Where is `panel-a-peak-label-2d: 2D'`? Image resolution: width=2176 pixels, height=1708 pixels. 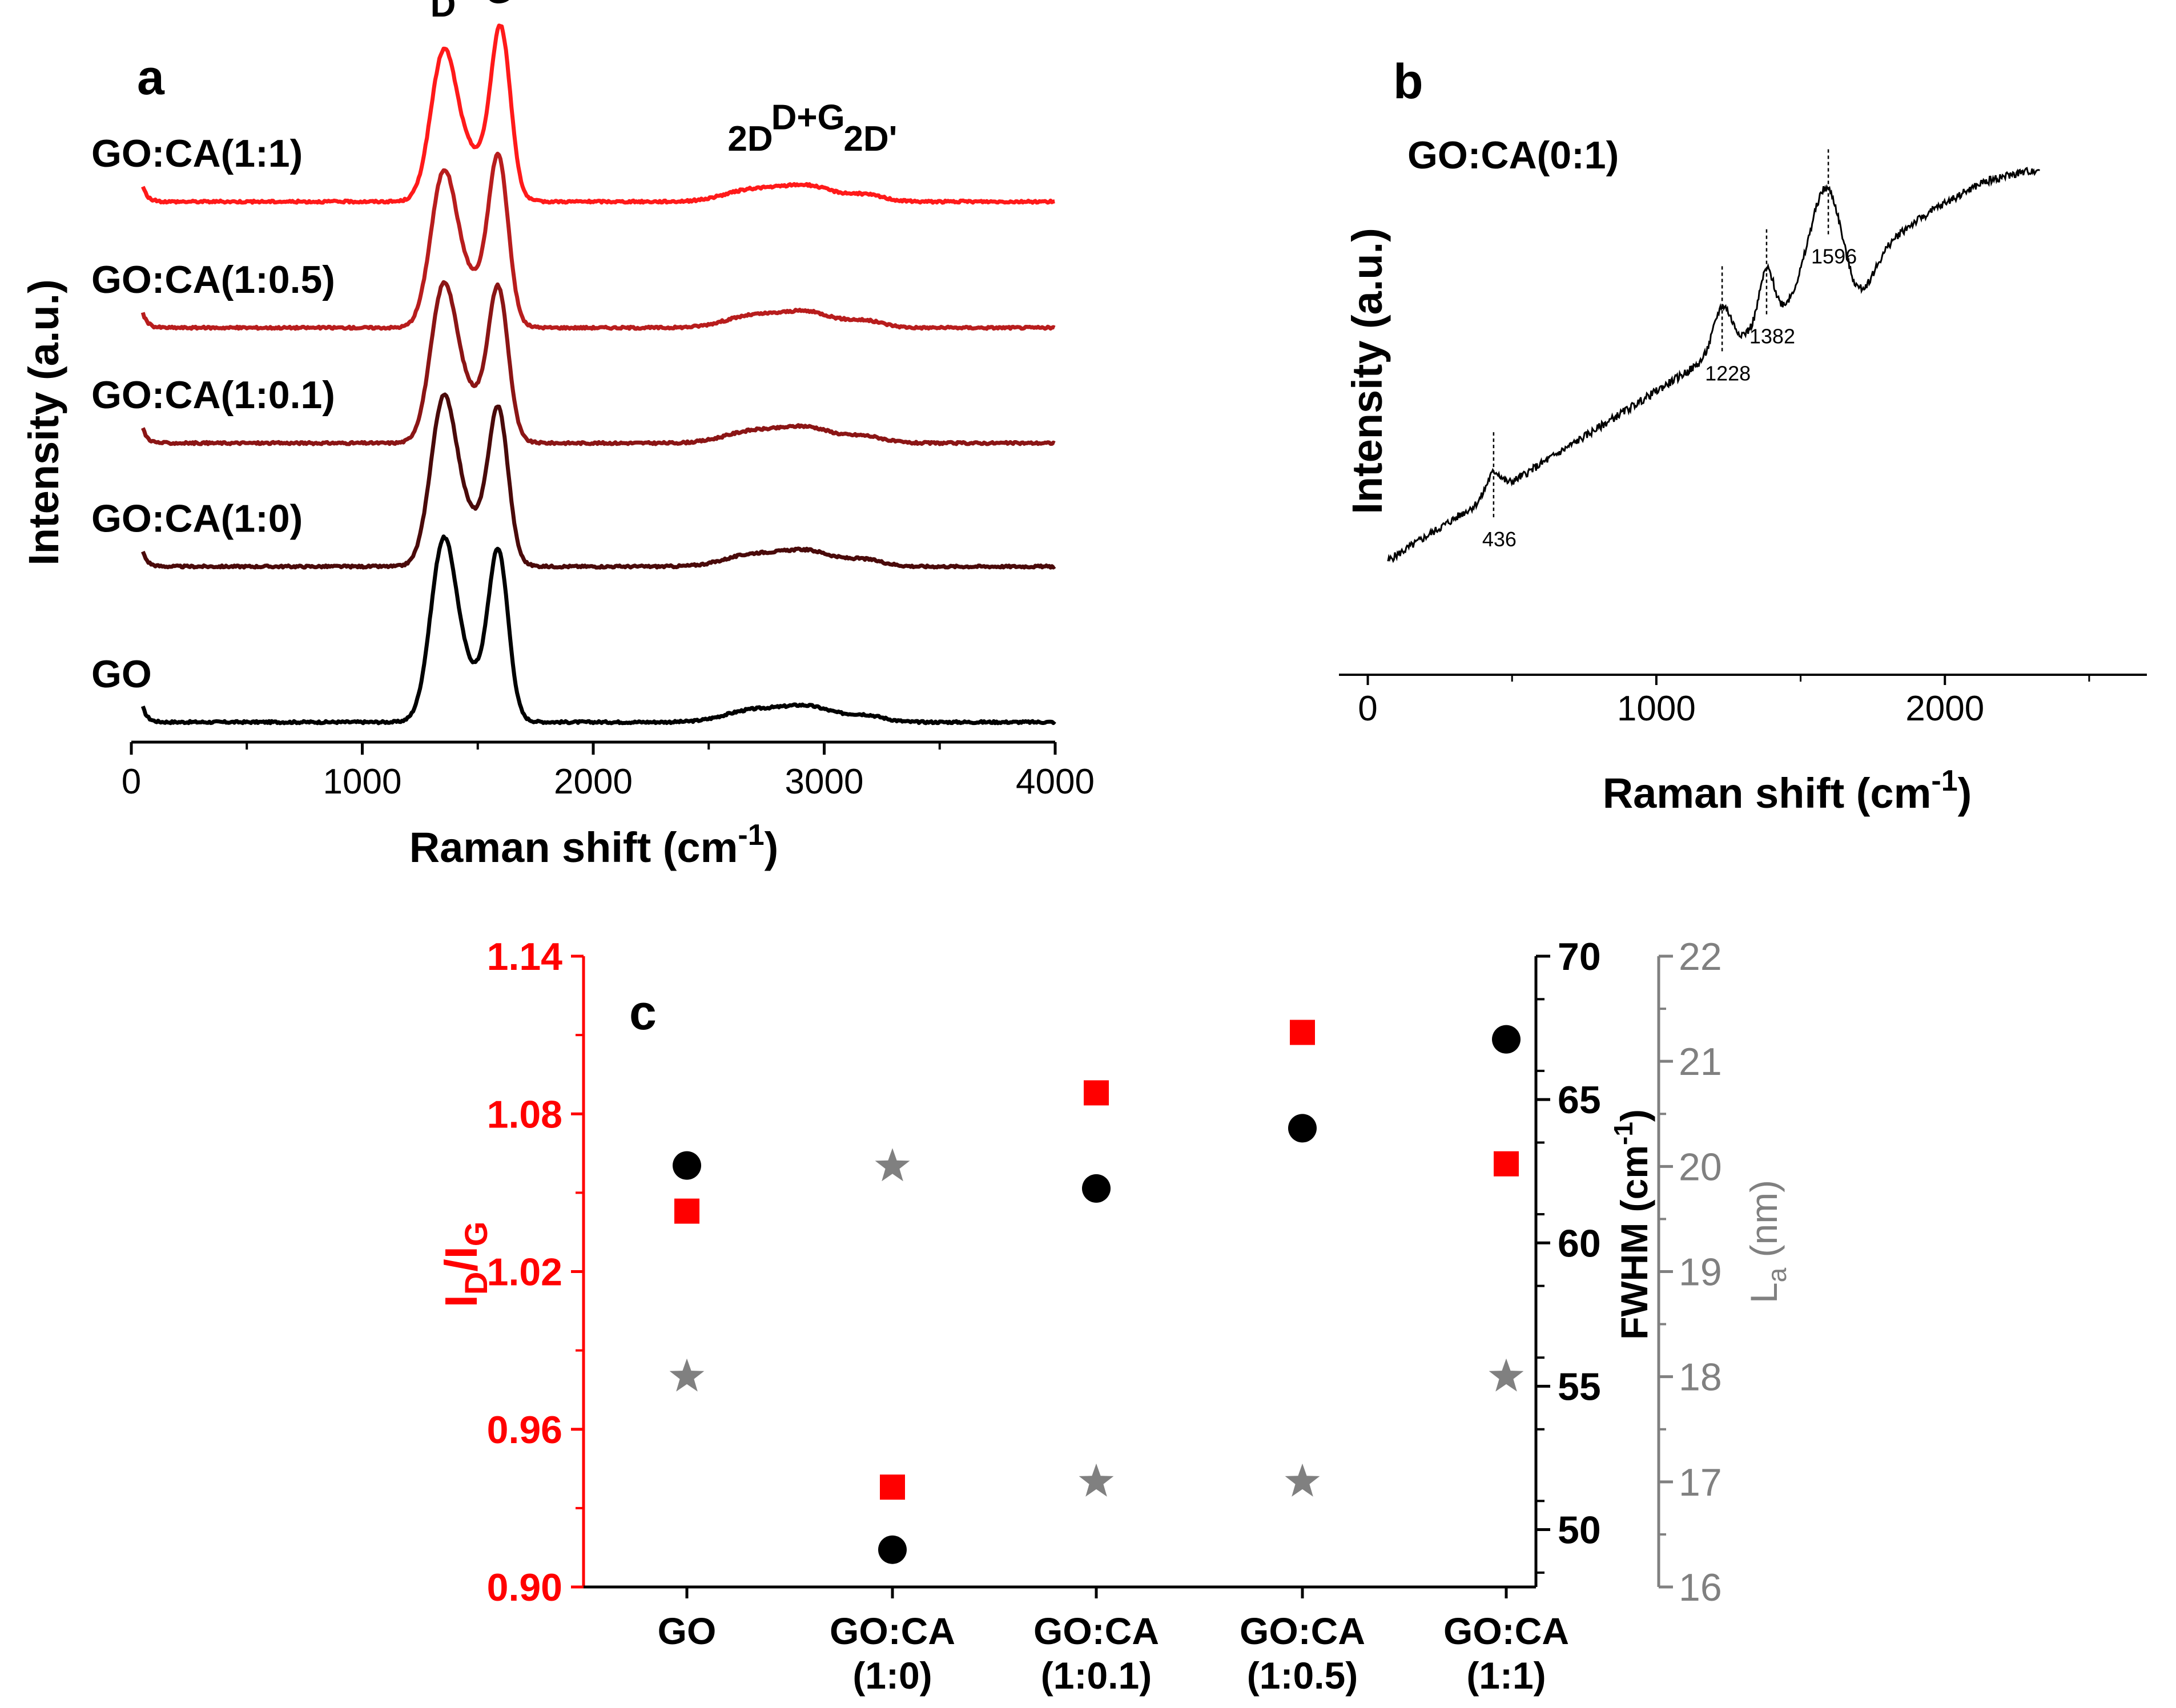 panel-a-peak-label-2d: 2D' is located at coordinates (870, 139).